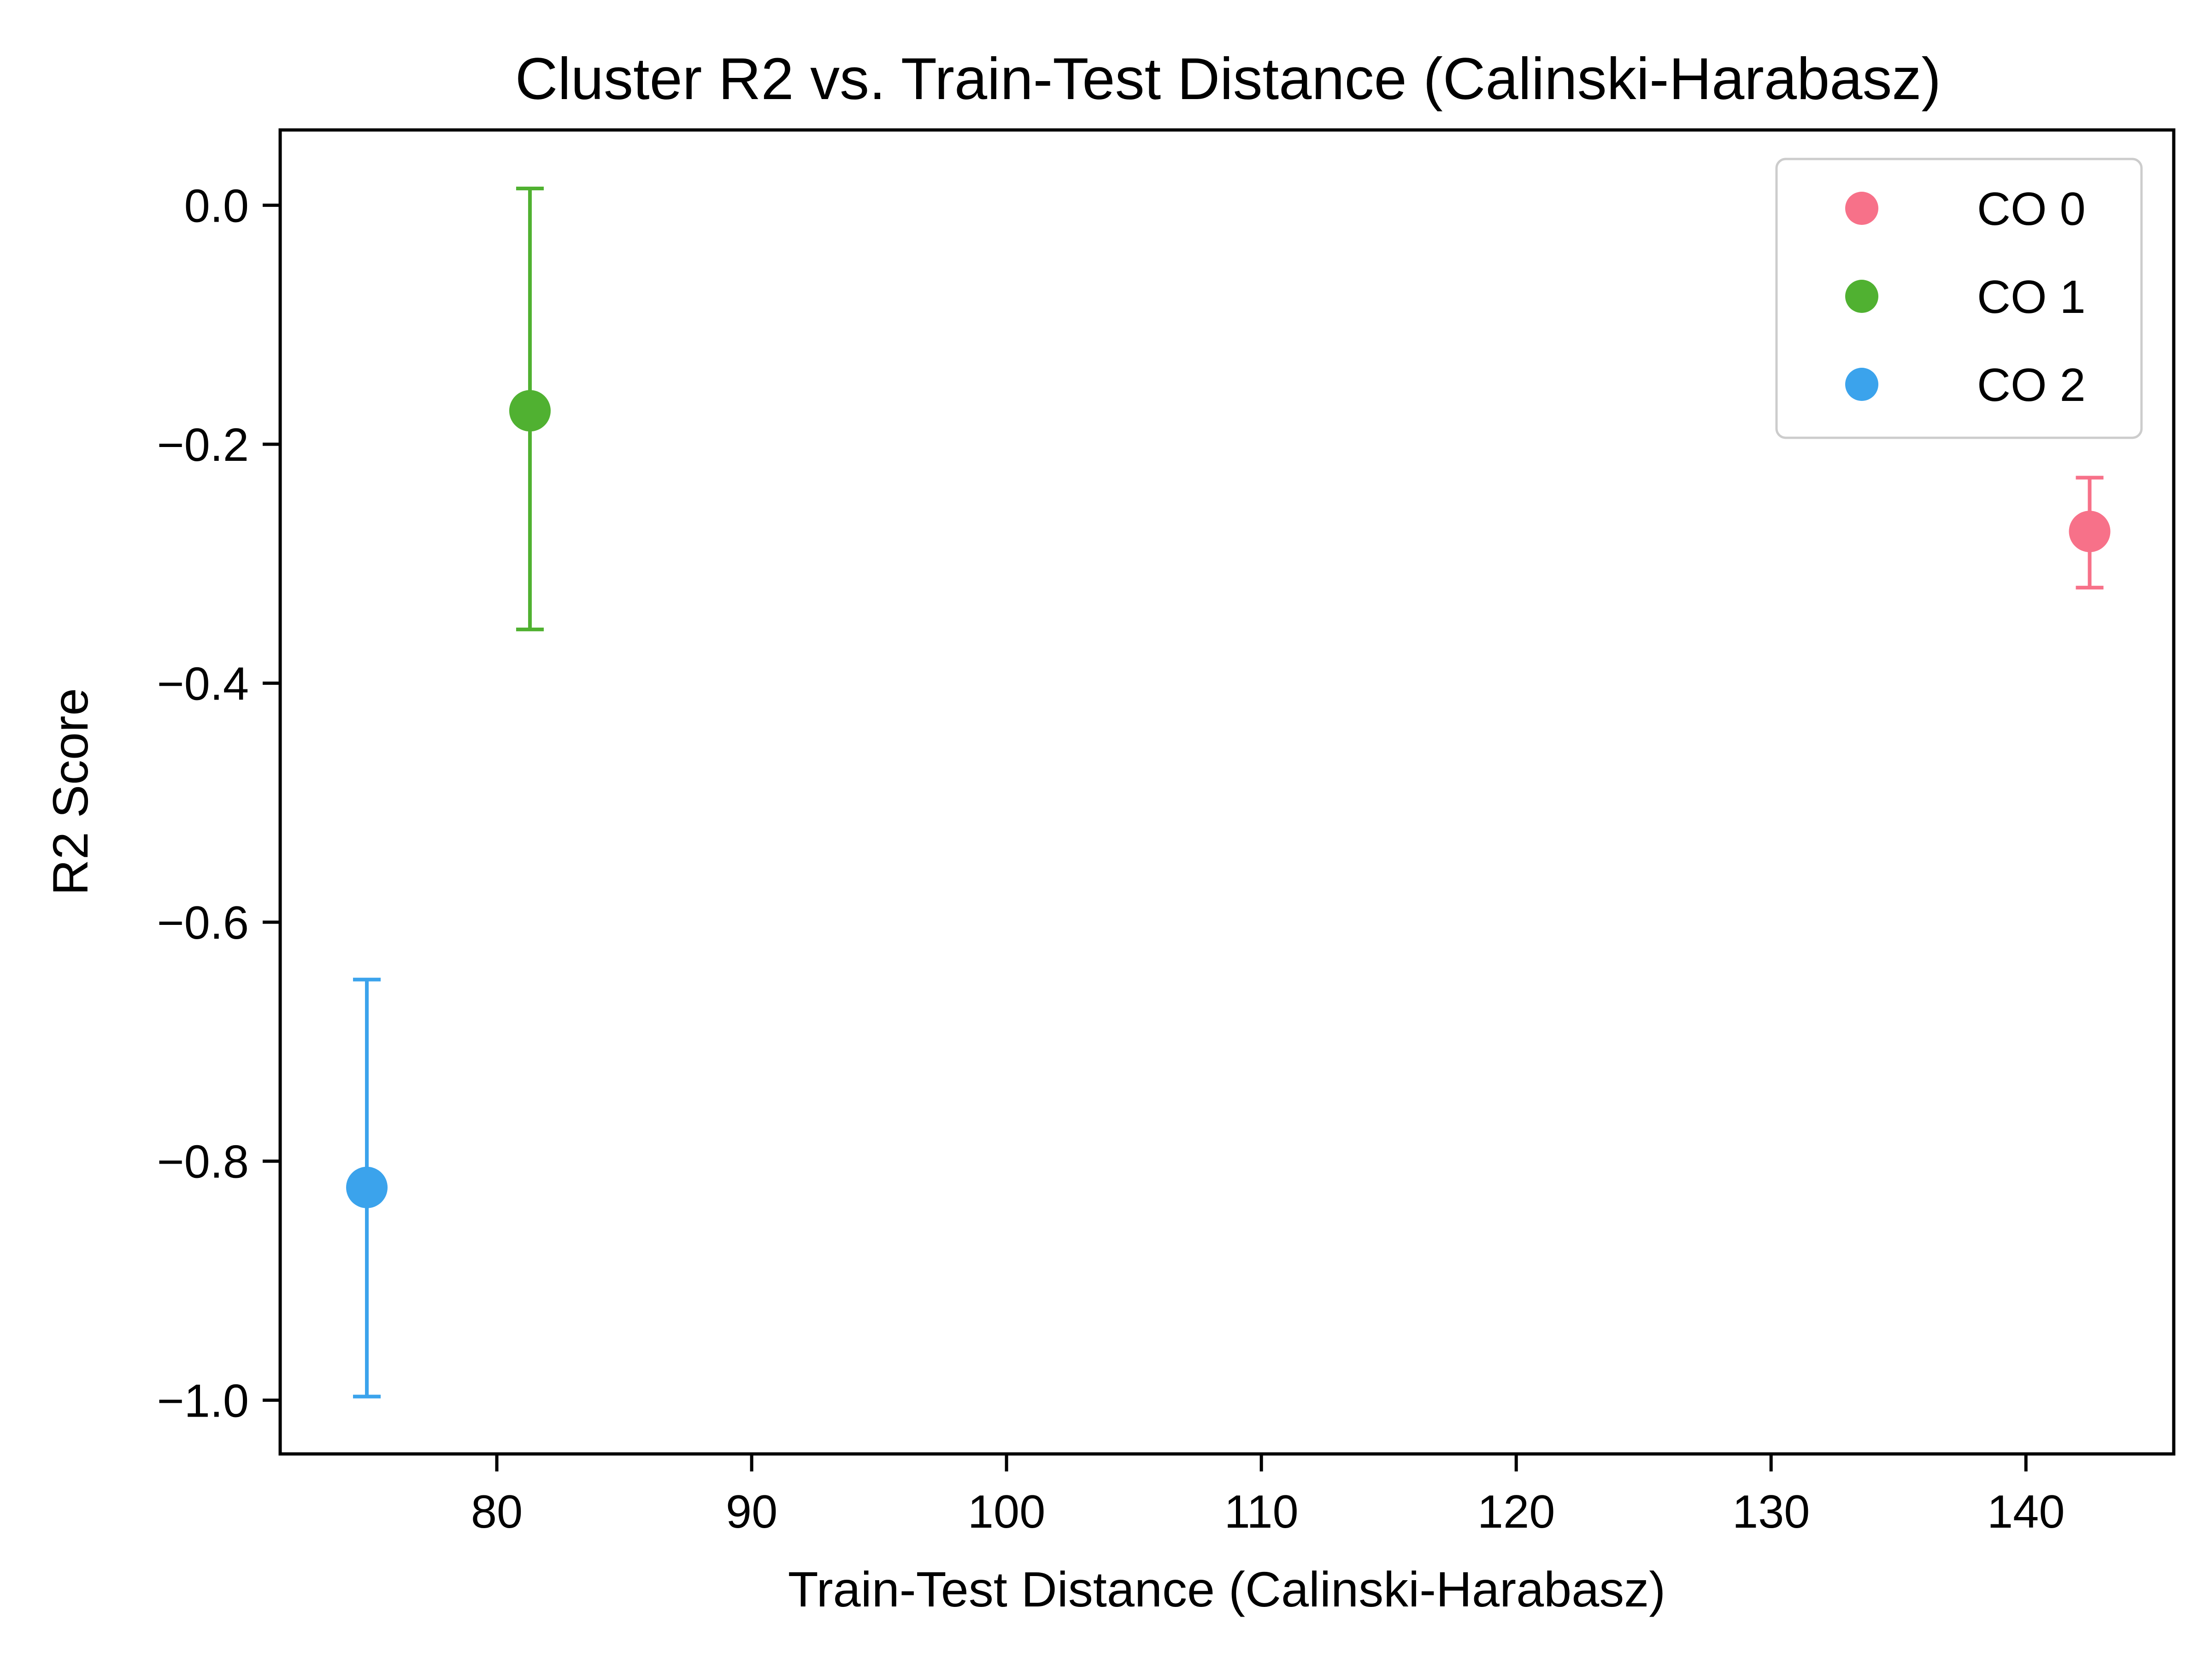 The width and height of the screenshot is (2212, 1659). I want to click on y-tick-label: −0.2, so click(203, 445).